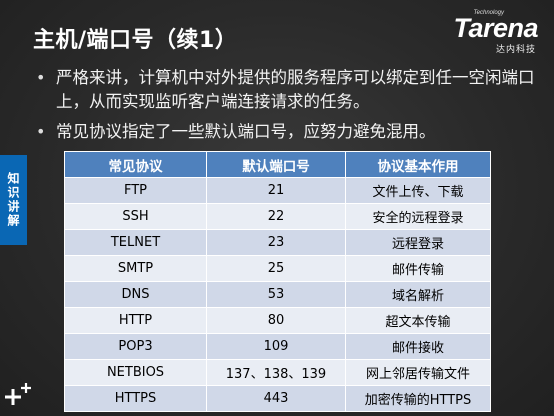 The height and width of the screenshot is (416, 554). I want to click on cell-protocol: TELNET, so click(135, 242).